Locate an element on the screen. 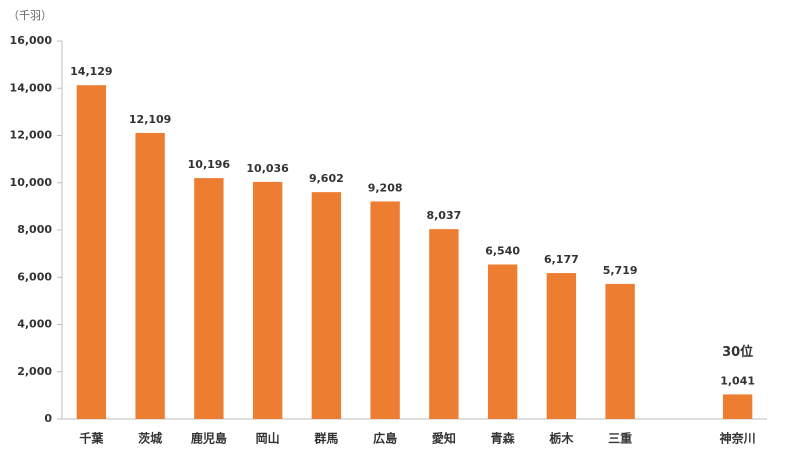 The height and width of the screenshot is (460, 795). value-label: 5,719 is located at coordinates (620, 270).